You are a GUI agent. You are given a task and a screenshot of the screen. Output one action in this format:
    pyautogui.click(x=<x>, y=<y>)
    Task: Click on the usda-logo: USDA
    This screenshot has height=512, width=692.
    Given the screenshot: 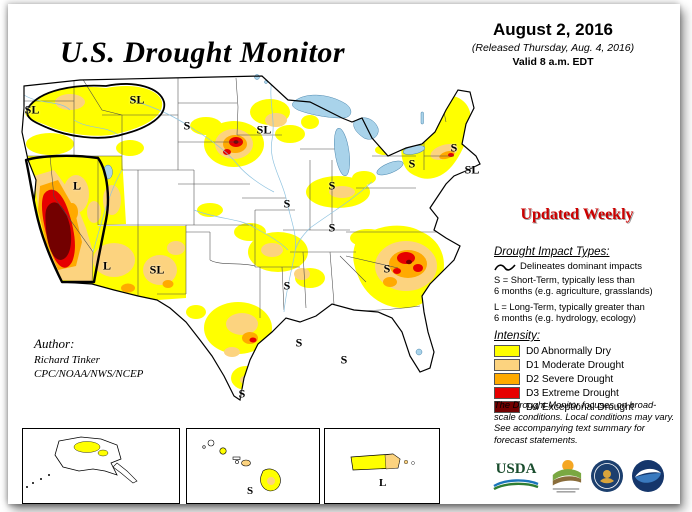 What is the action you would take?
    pyautogui.click(x=516, y=476)
    